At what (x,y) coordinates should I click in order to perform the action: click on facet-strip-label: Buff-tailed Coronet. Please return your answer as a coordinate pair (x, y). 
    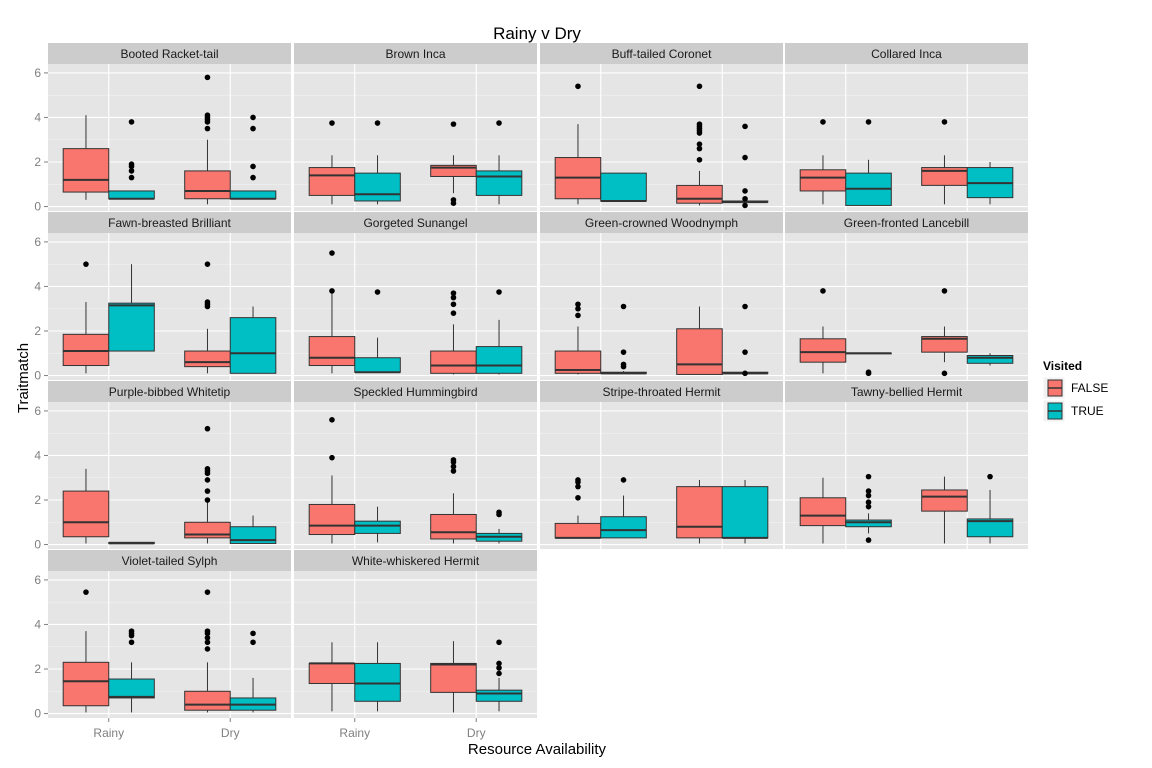
    Looking at the image, I should click on (662, 54).